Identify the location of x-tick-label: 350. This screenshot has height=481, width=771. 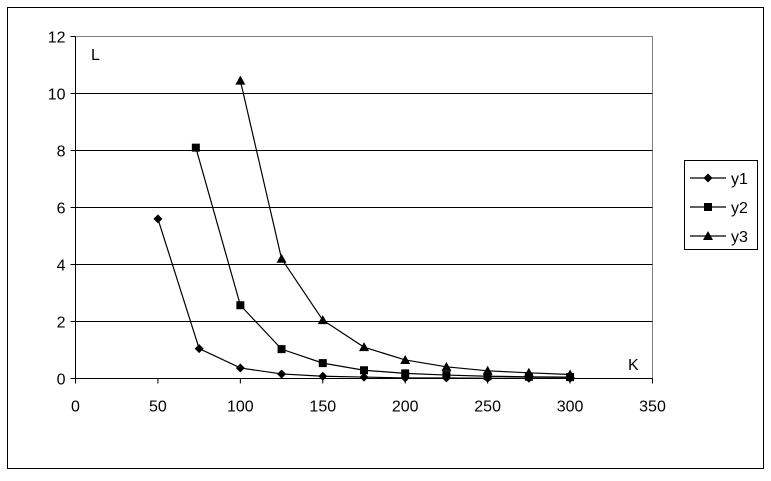
(652, 407).